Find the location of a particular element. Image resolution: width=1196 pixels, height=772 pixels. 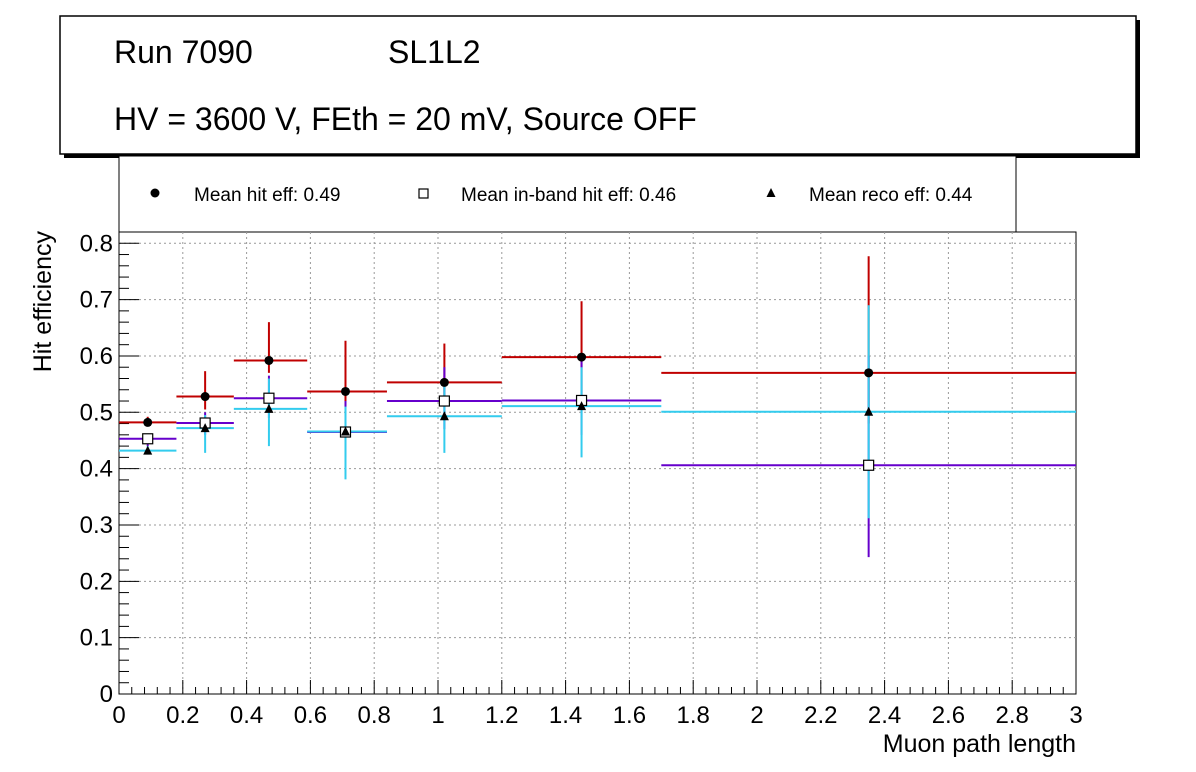

markers is located at coordinates (508, 411).